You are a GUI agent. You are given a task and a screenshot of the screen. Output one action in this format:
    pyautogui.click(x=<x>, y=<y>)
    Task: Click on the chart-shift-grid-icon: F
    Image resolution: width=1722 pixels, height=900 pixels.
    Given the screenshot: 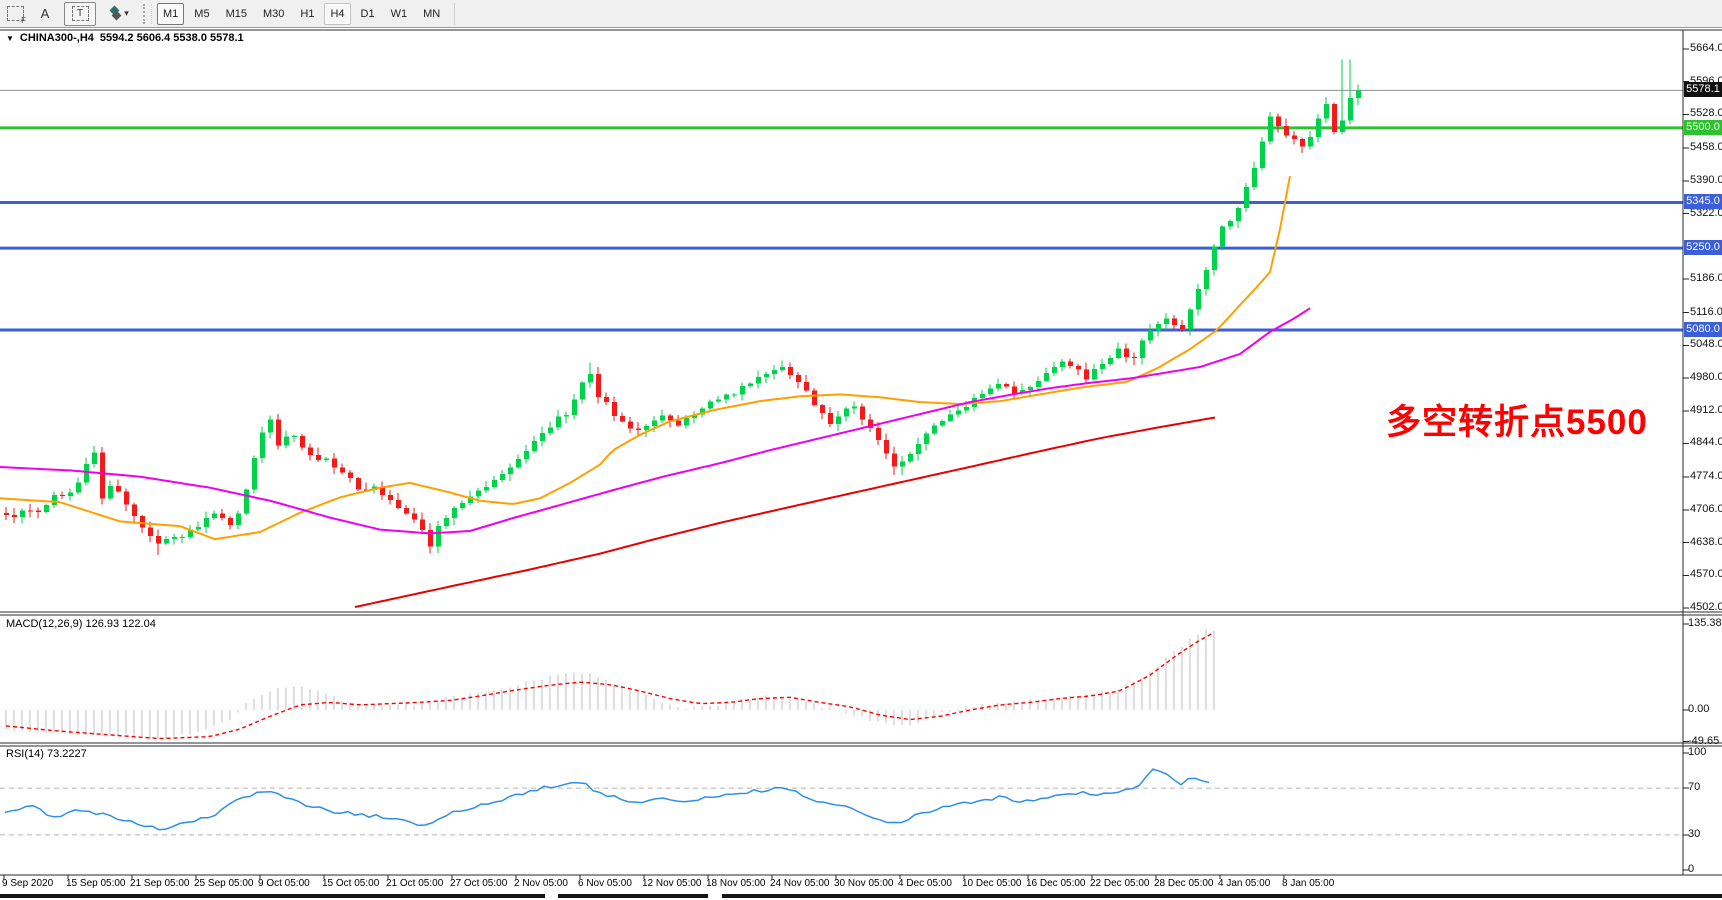 What is the action you would take?
    pyautogui.click(x=15, y=14)
    